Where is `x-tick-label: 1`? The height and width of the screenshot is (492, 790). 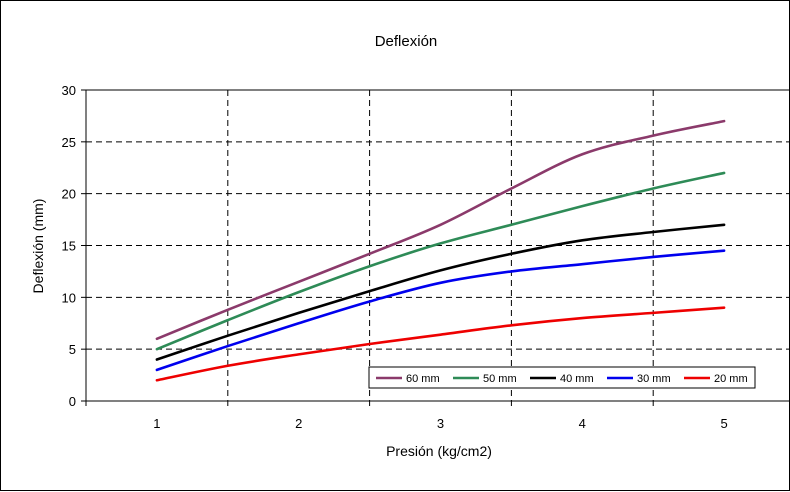 x-tick-label: 1 is located at coordinates (156, 423).